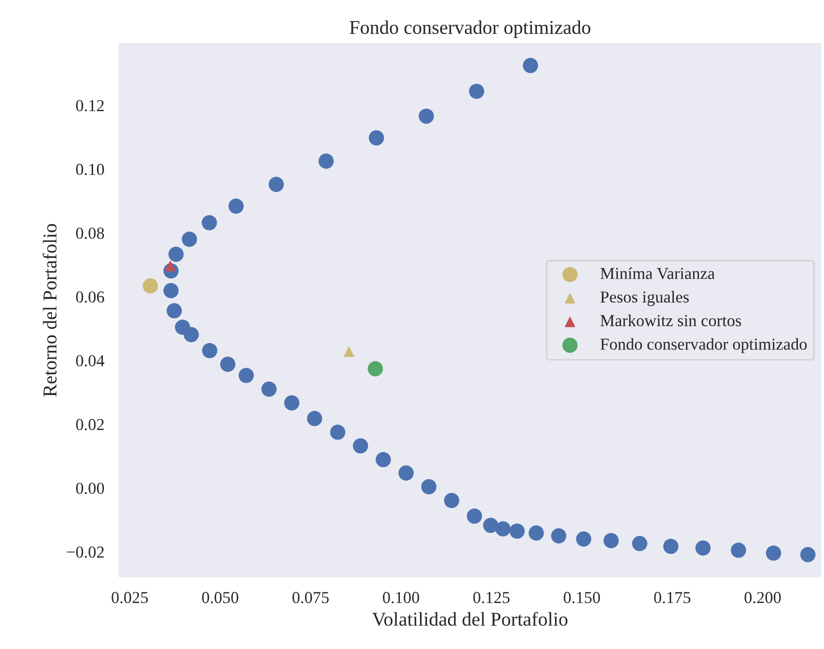  What do you see at coordinates (90, 488) in the screenshot?
I see `y-tick-label: 0.00` at bounding box center [90, 488].